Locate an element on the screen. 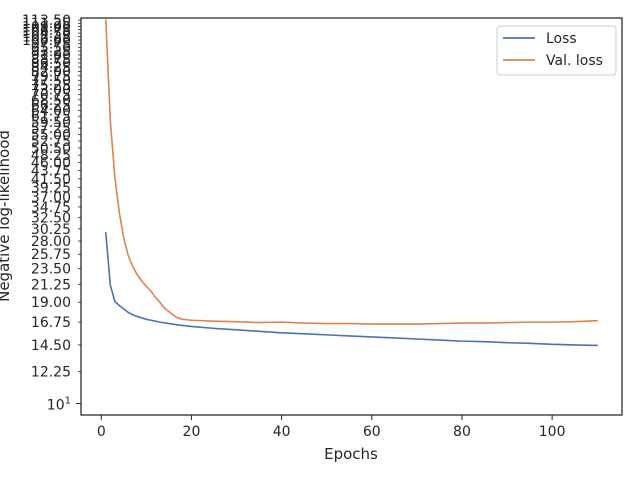  x-tick-label: 40 is located at coordinates (282, 432).